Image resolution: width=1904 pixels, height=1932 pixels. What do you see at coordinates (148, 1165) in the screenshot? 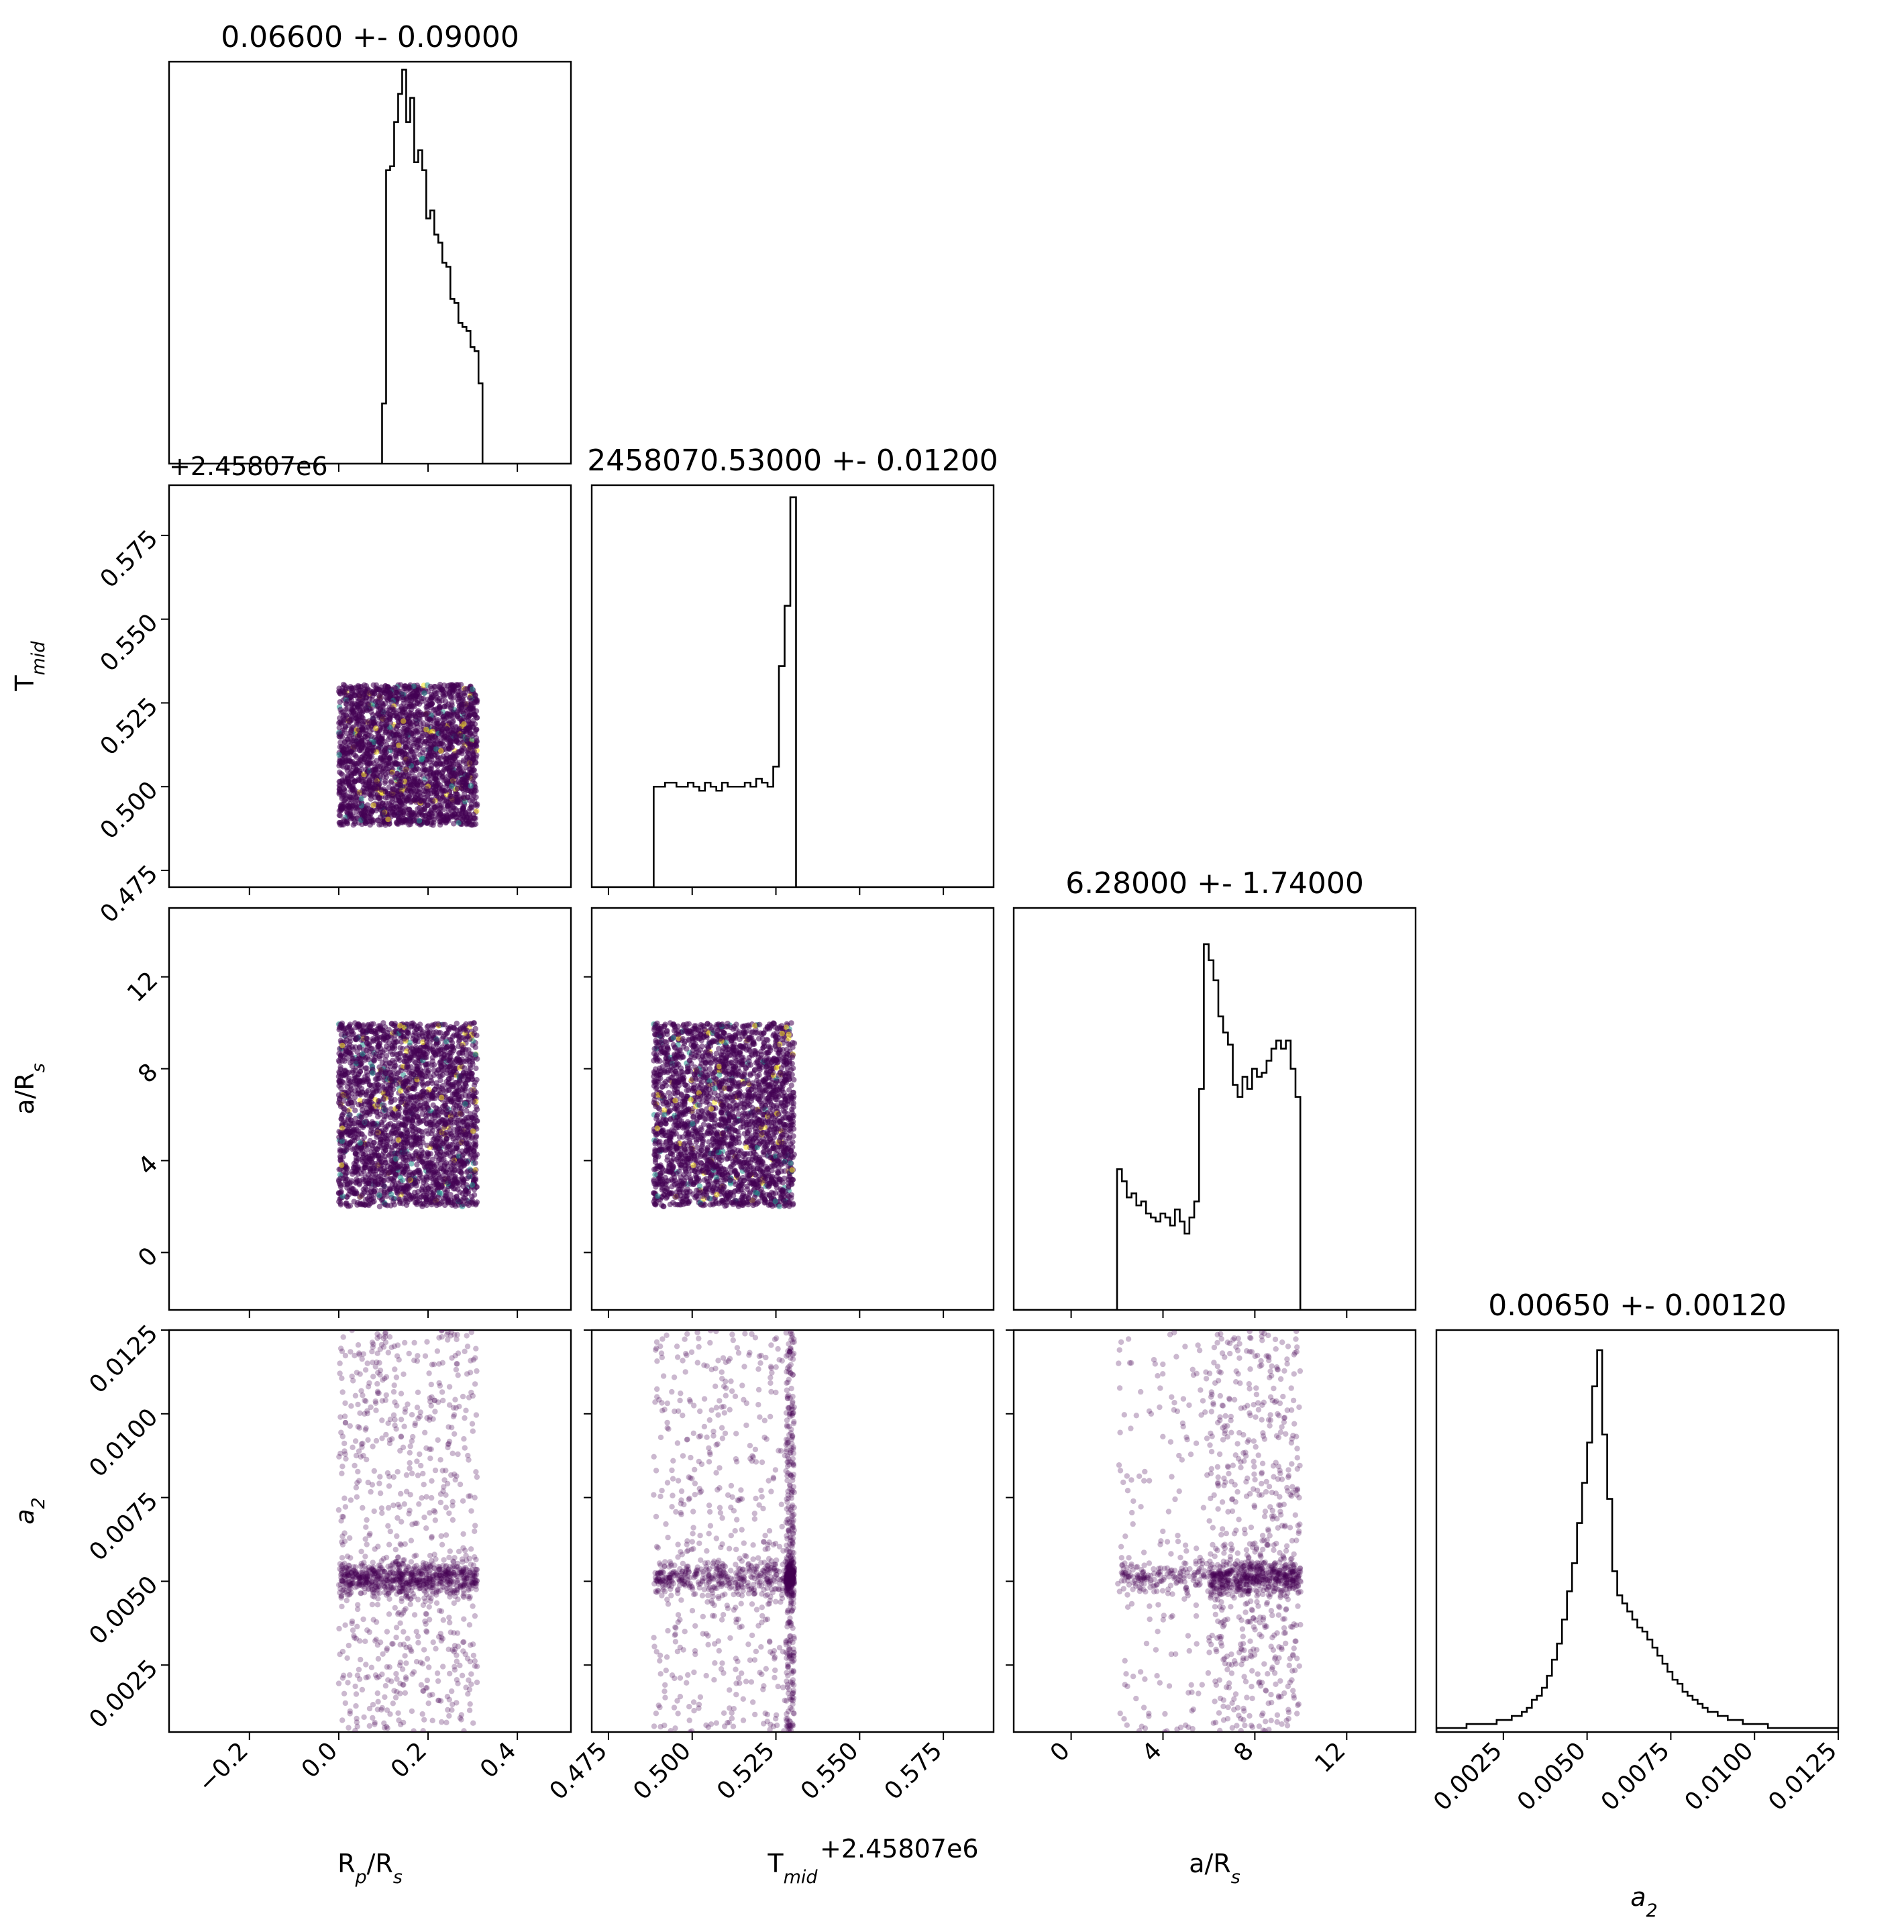
I see `y-tick-label: 4` at bounding box center [148, 1165].